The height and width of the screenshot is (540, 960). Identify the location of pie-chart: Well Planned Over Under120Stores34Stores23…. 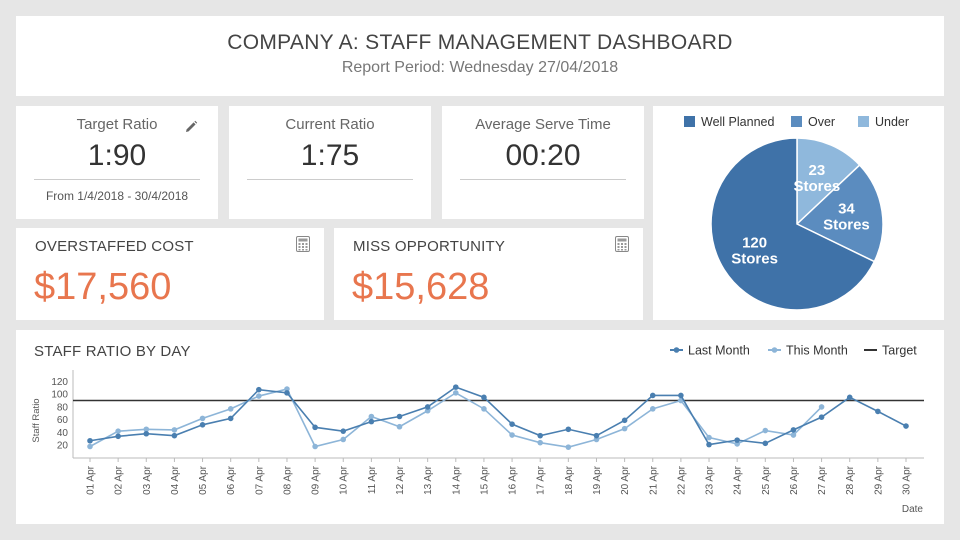
(796, 213).